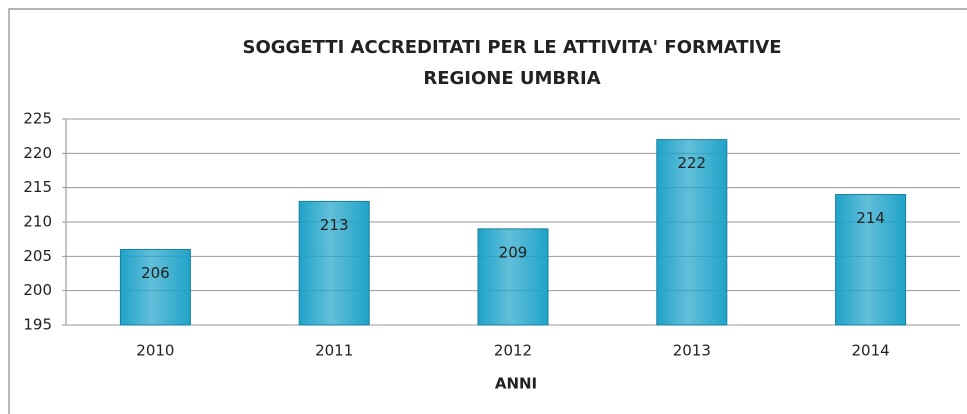 The height and width of the screenshot is (414, 967). Describe the element at coordinates (334, 225) in the screenshot. I see `data-label: 213` at that location.